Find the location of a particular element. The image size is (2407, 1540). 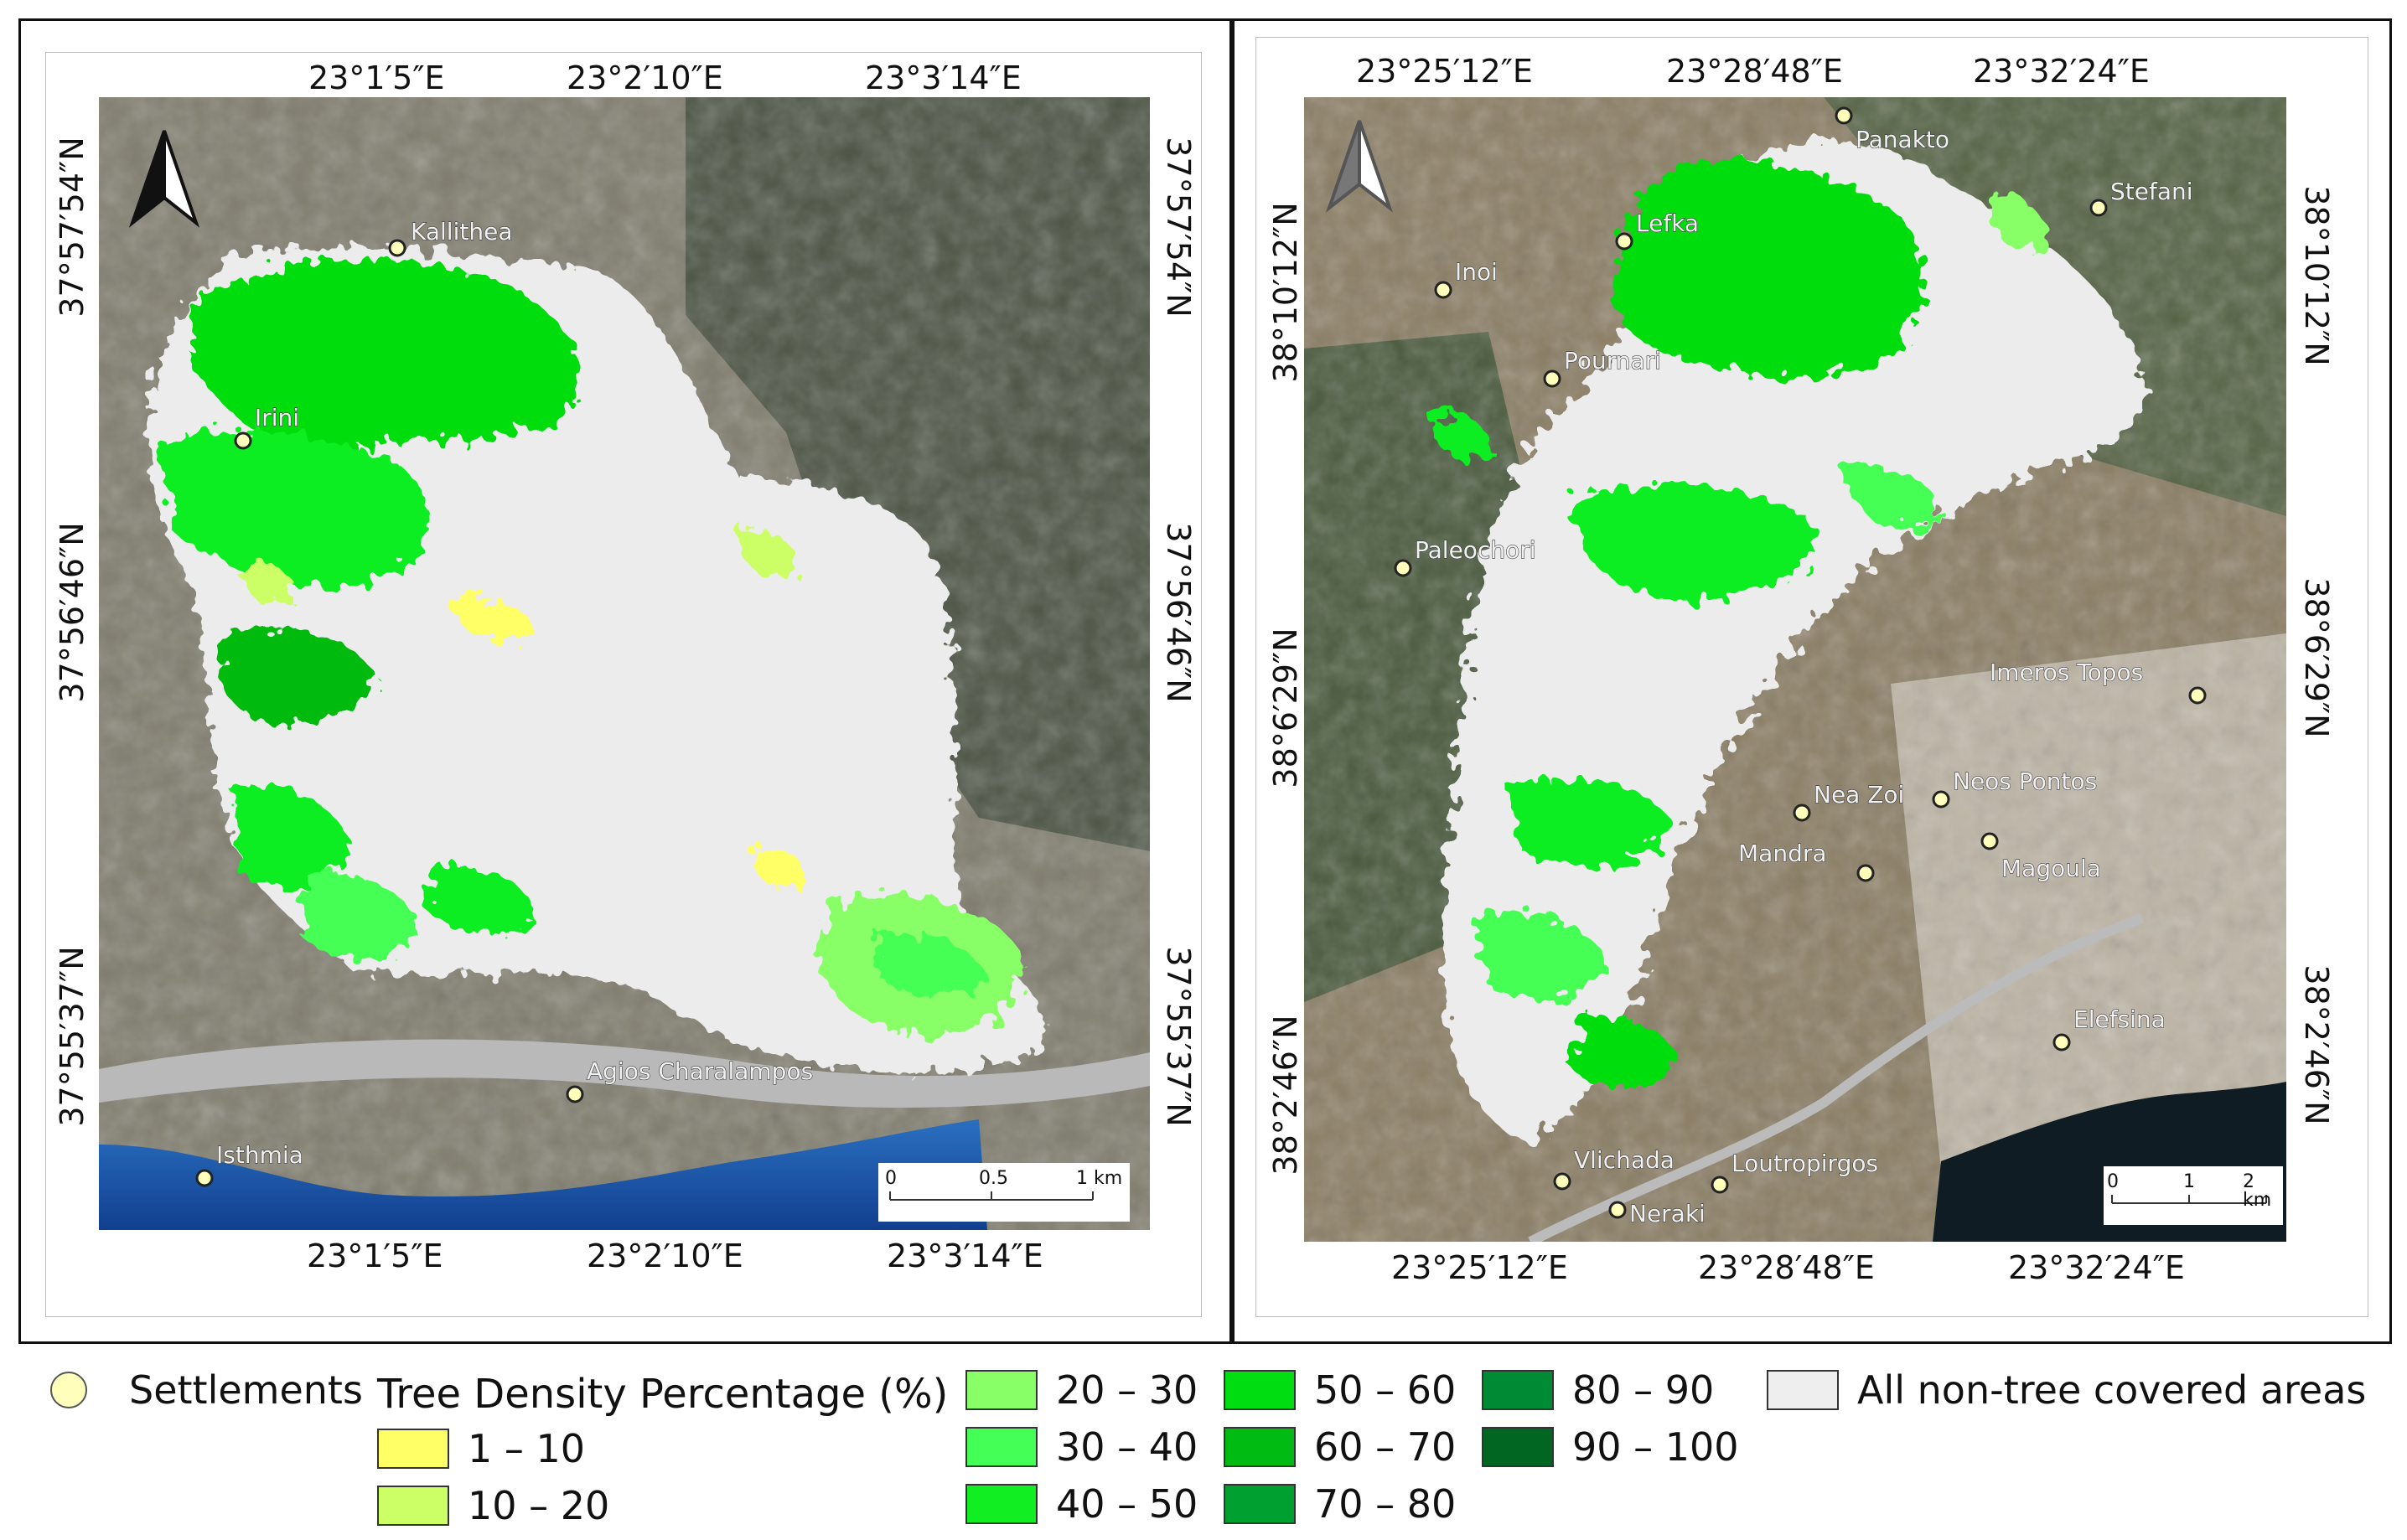

legend-class-1-10: 1 – 10 is located at coordinates (481, 1448).